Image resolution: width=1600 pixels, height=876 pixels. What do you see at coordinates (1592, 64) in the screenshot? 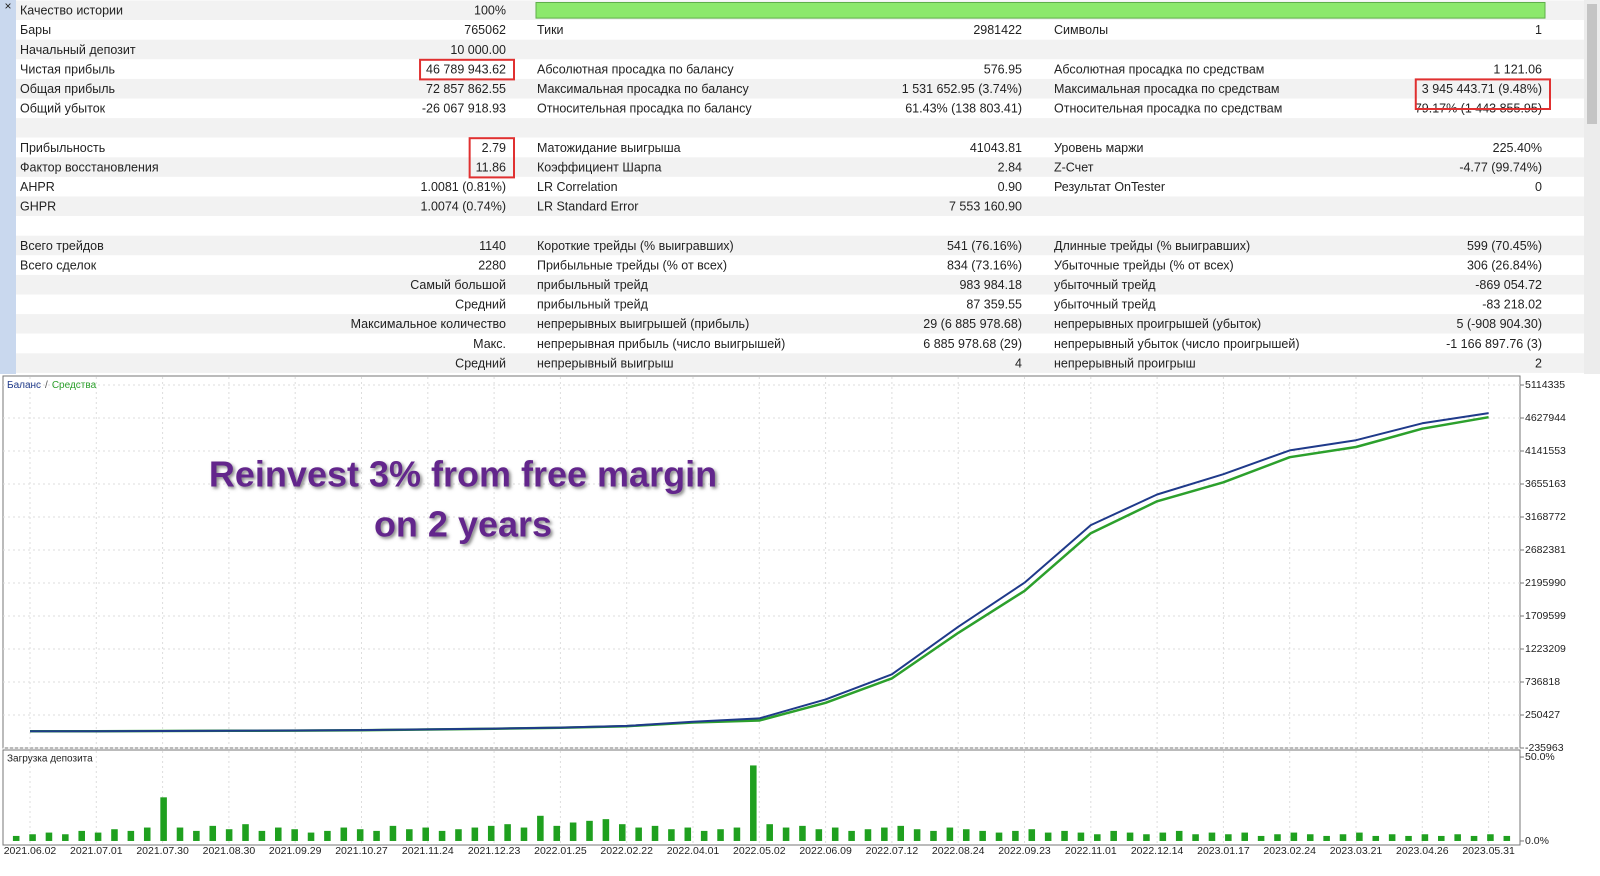
I see `scroll-thumb` at bounding box center [1592, 64].